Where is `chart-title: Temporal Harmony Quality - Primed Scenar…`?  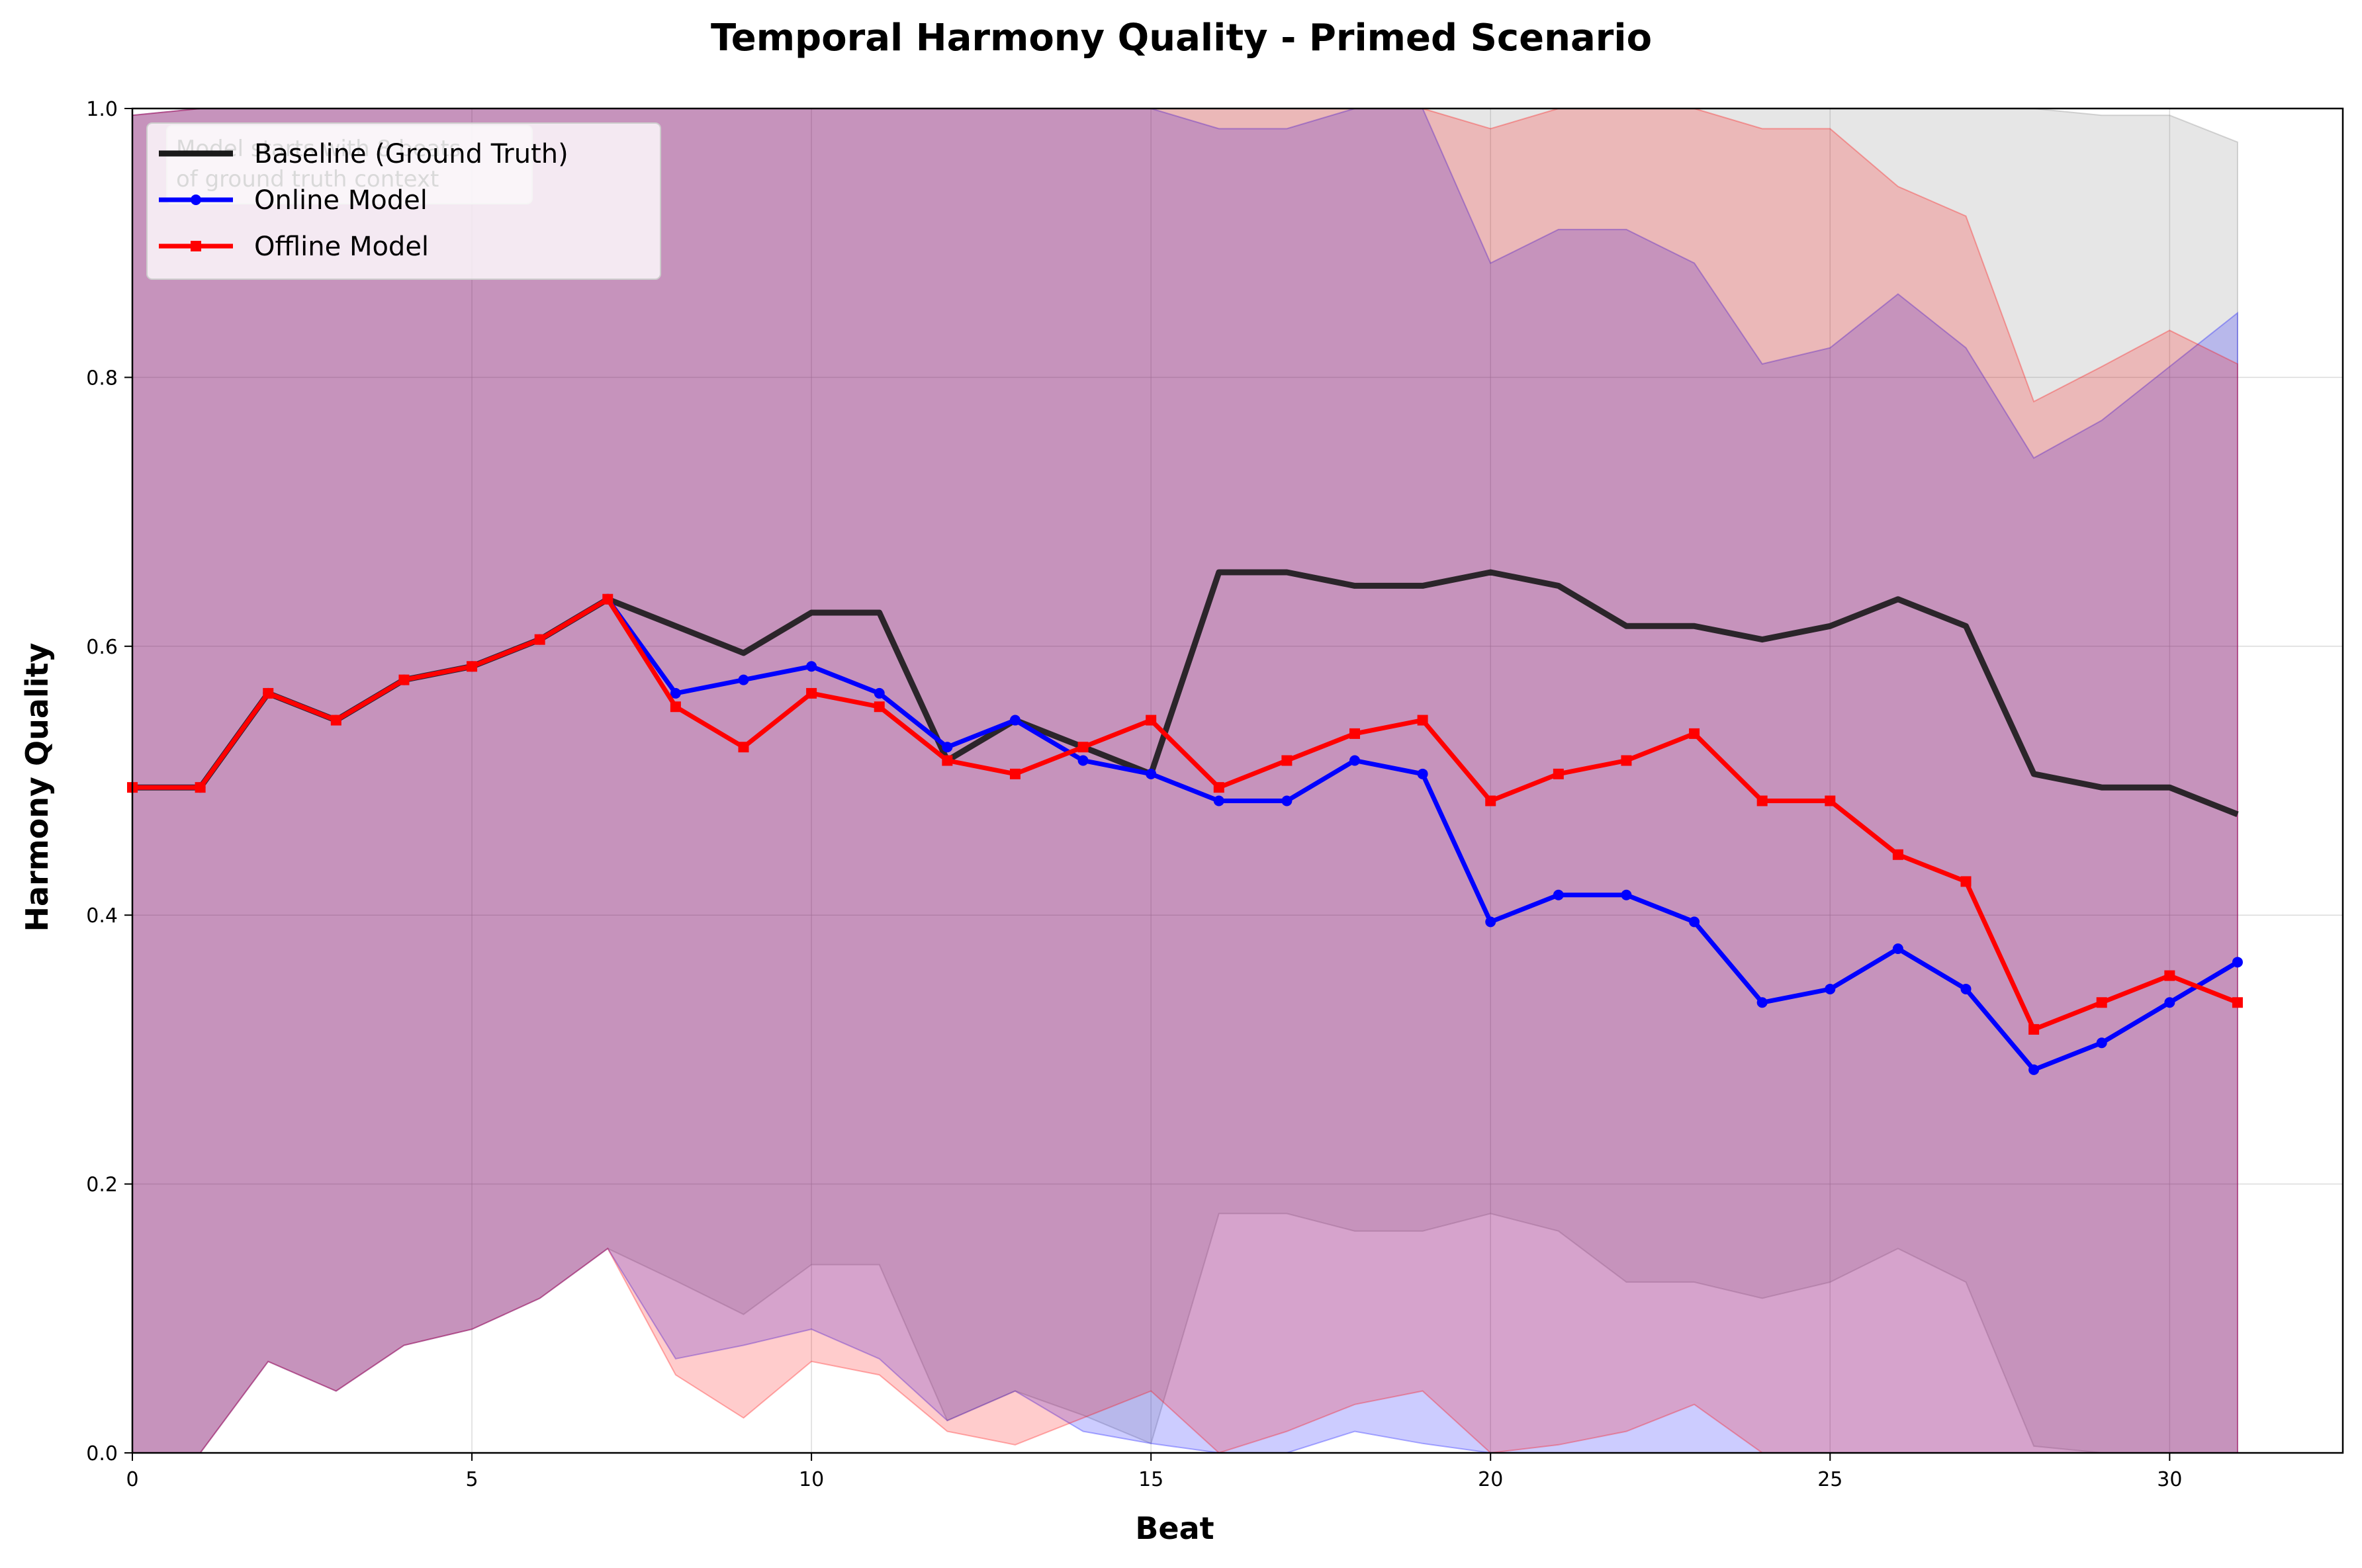 chart-title: Temporal Harmony Quality - Primed Scenar… is located at coordinates (1181, 38).